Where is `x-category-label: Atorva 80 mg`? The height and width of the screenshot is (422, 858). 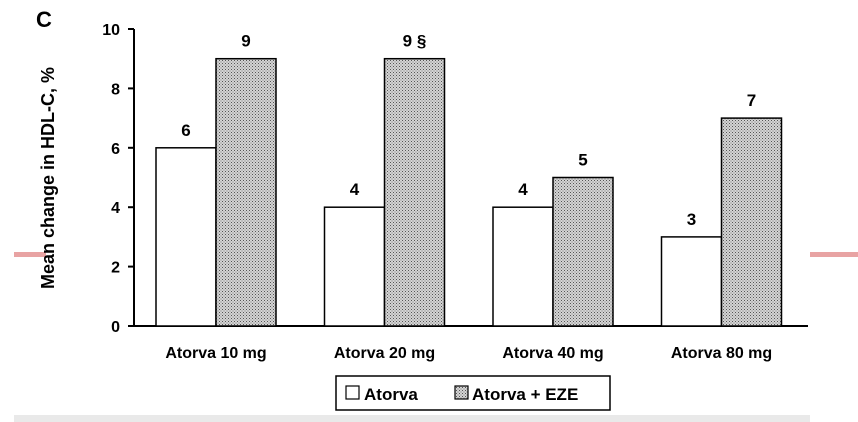
x-category-label: Atorva 80 mg is located at coordinates (721, 353).